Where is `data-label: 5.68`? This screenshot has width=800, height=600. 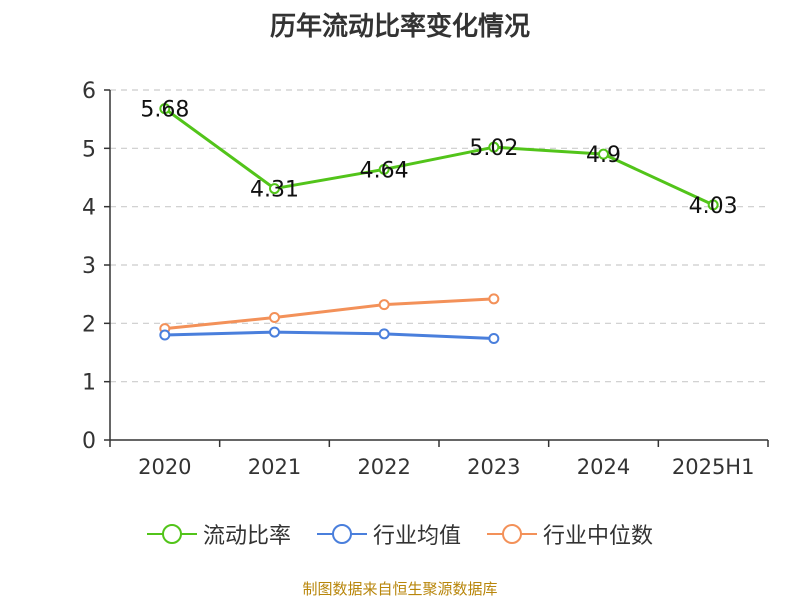 data-label: 5.68 is located at coordinates (164, 110).